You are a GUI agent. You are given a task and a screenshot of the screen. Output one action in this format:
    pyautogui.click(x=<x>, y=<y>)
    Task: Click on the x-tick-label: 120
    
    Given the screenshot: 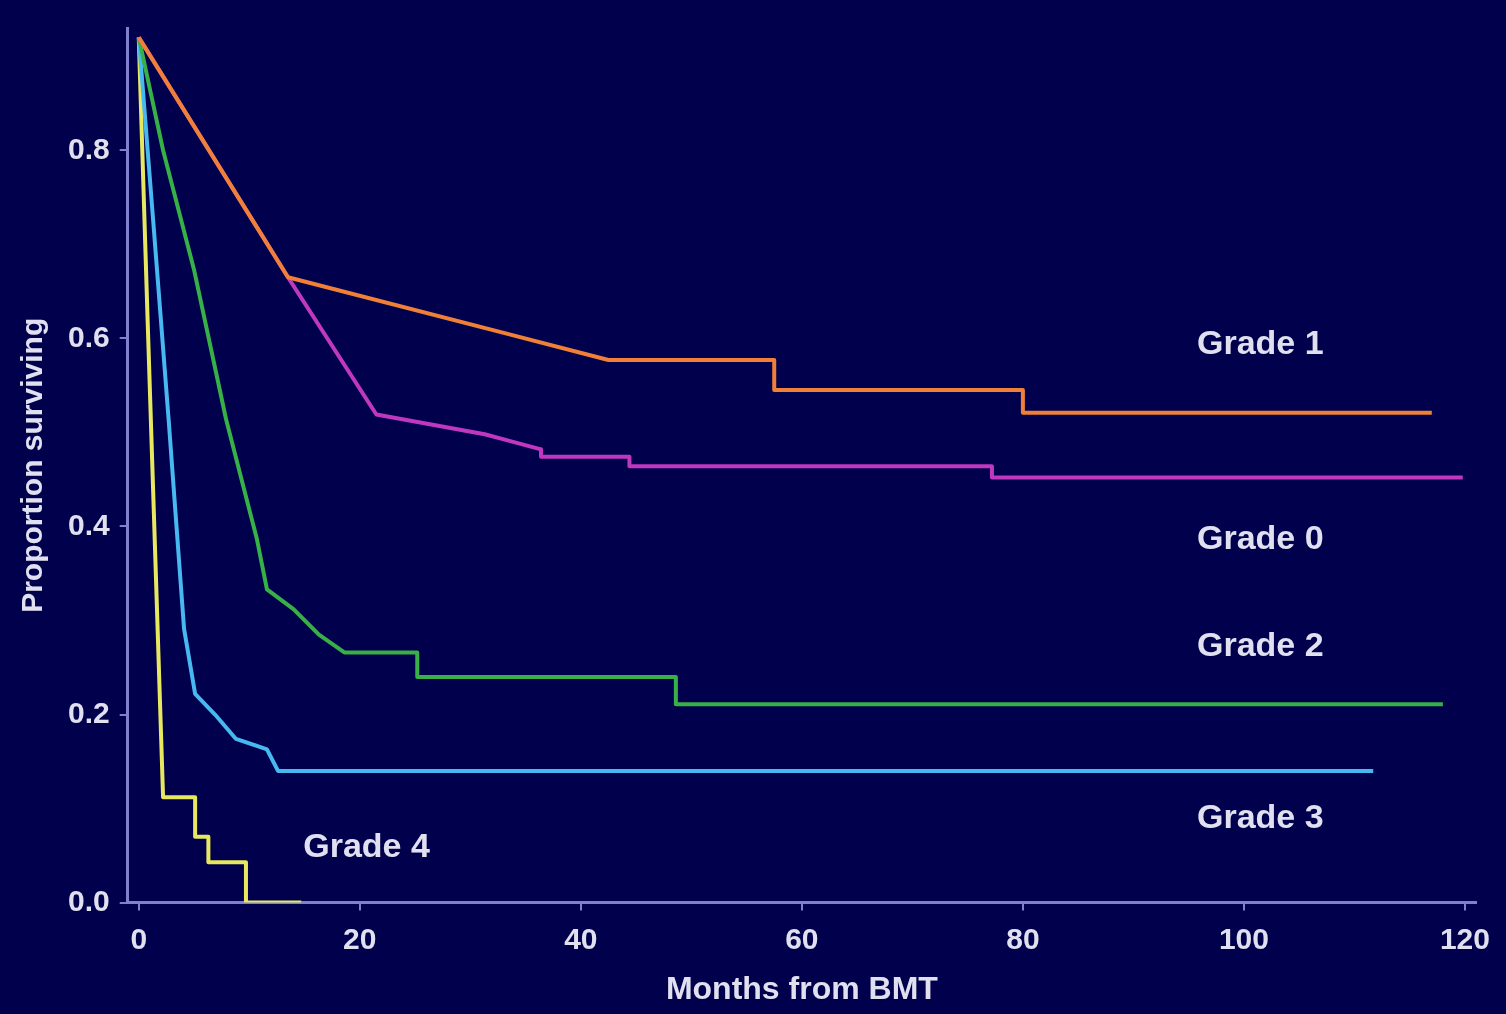 What is the action you would take?
    pyautogui.click(x=1464, y=938)
    